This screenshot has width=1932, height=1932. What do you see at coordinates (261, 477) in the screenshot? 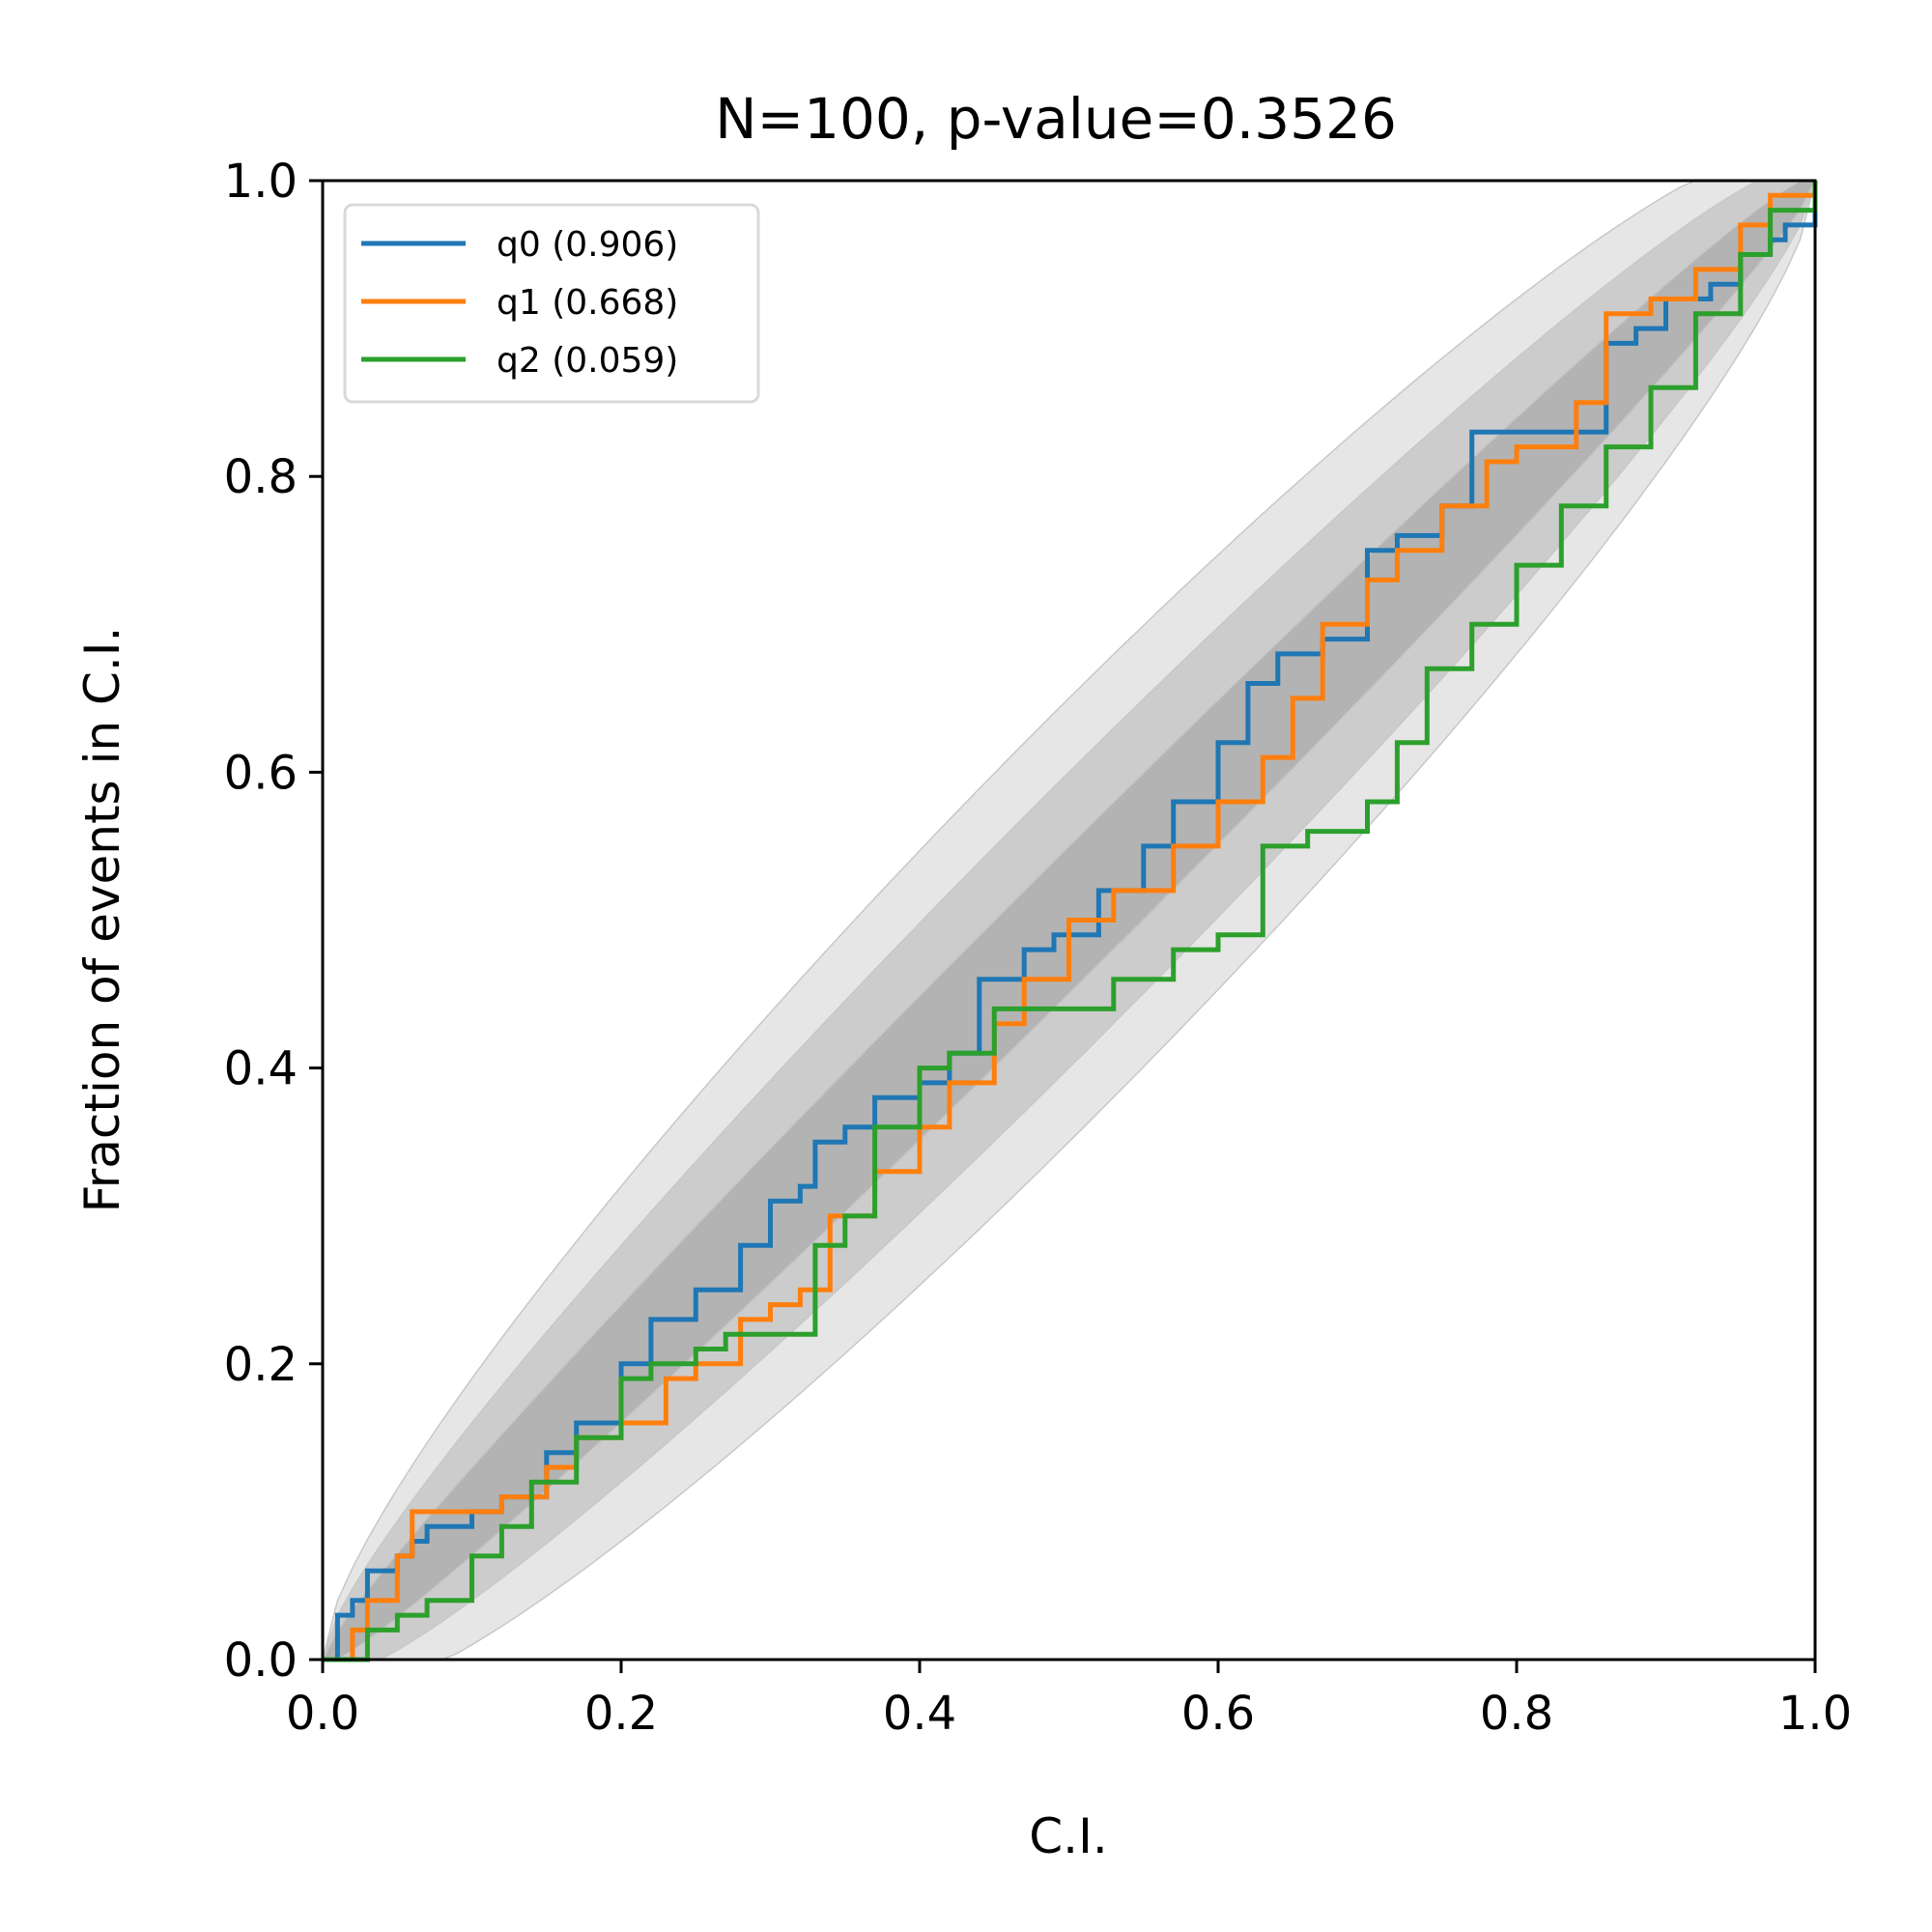
I see `y-tick-label: 0.8` at bounding box center [261, 477].